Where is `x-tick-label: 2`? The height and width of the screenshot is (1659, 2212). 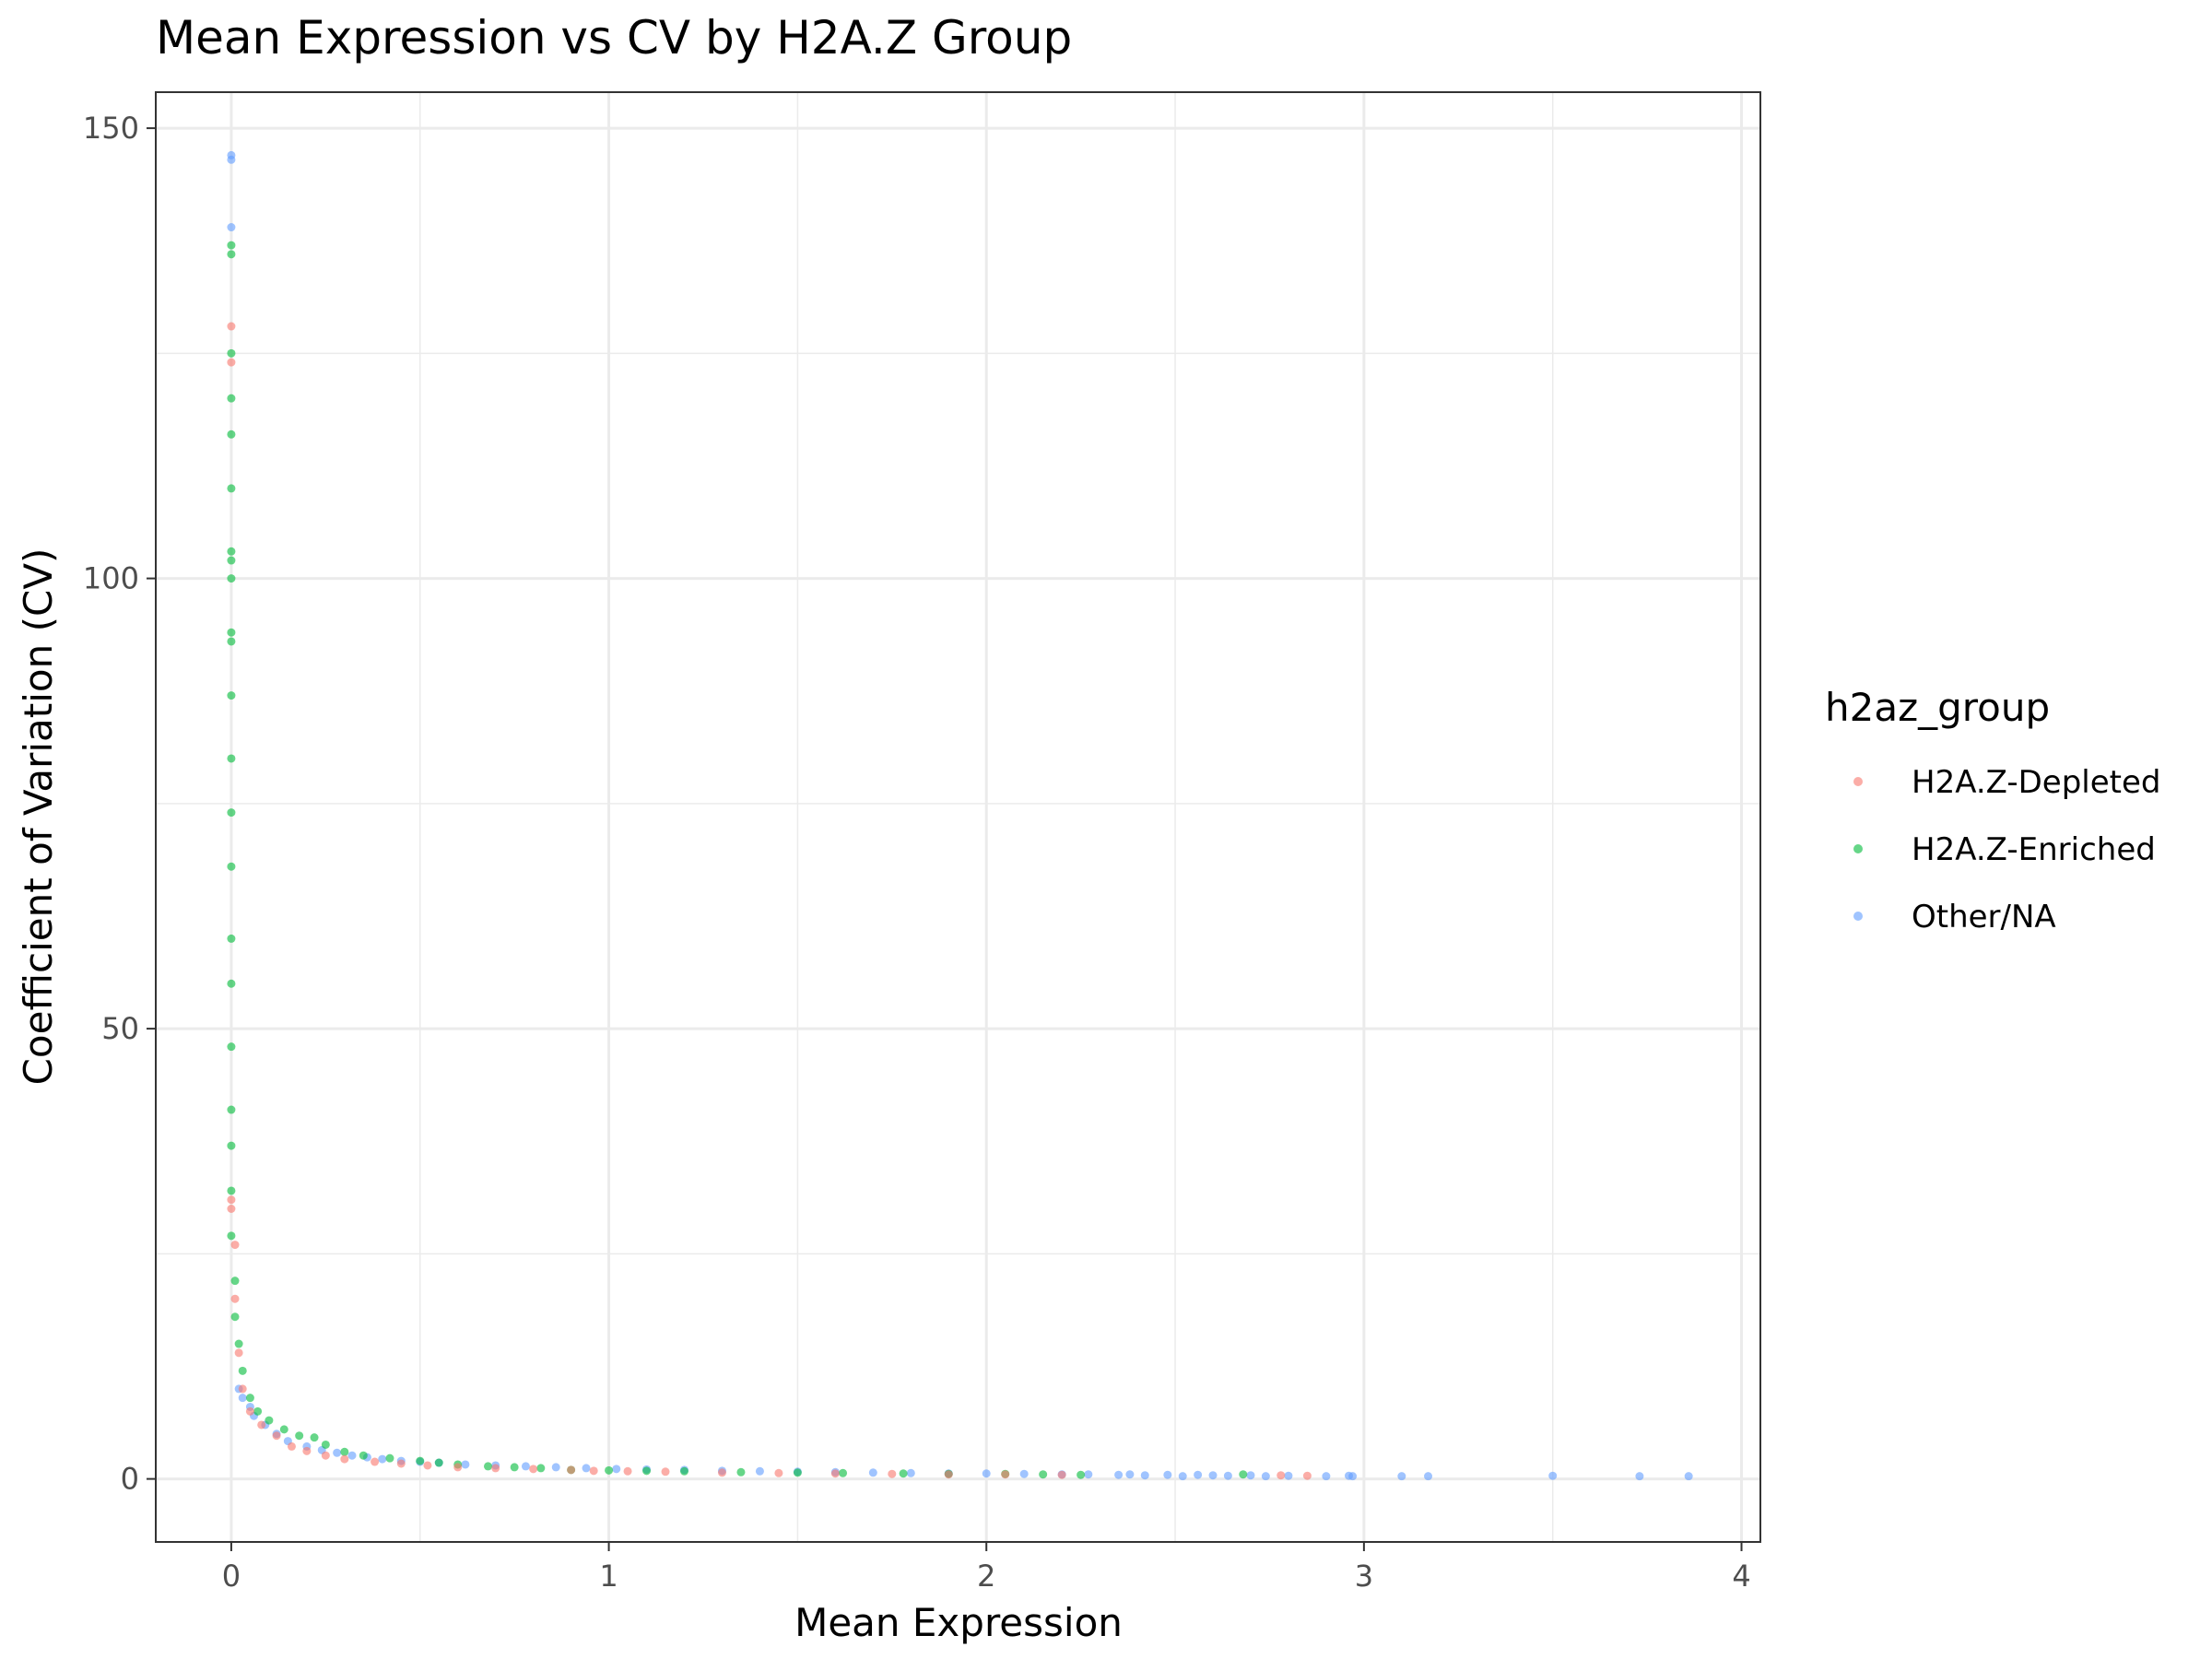
x-tick-label: 2 is located at coordinates (986, 1576).